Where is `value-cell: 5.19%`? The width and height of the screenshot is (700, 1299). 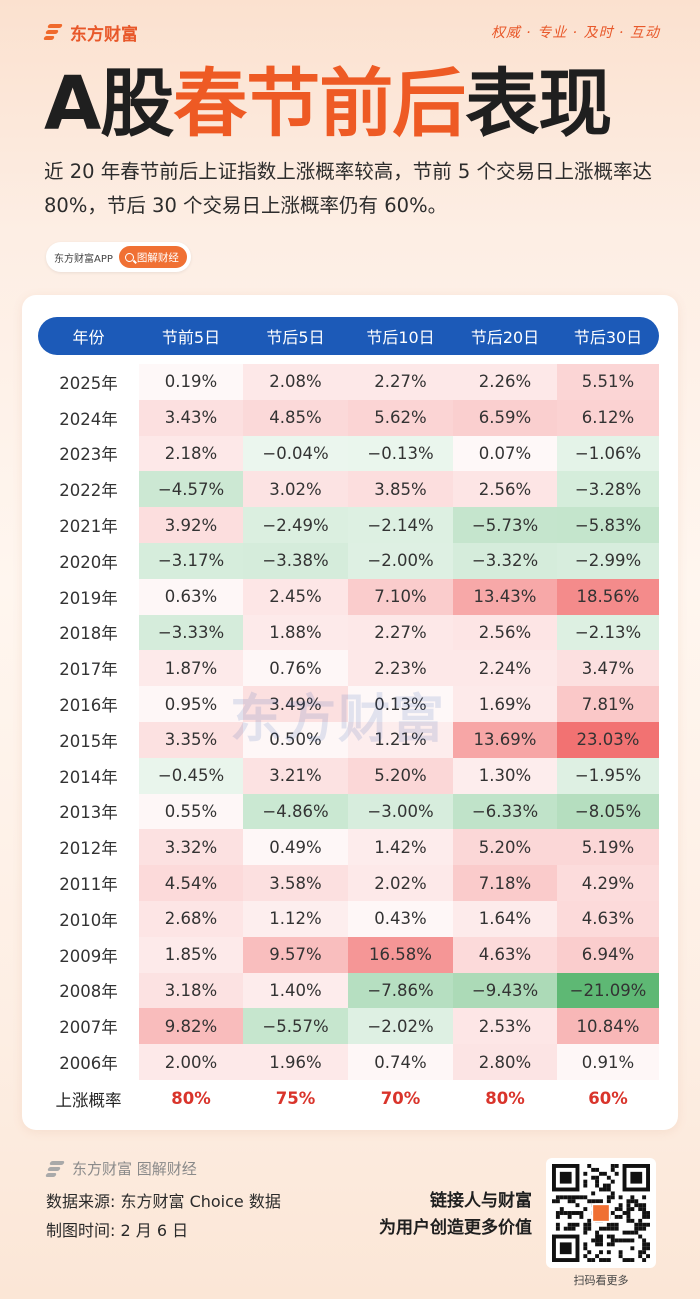 value-cell: 5.19% is located at coordinates (608, 847).